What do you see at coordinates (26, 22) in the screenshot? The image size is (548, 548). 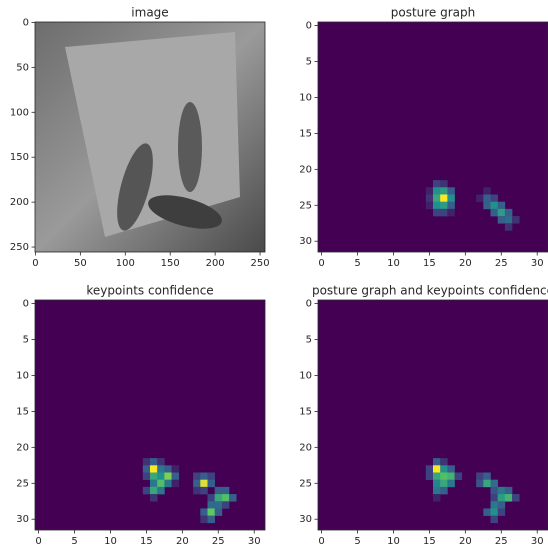 I see `y-tick-label: 0` at bounding box center [26, 22].